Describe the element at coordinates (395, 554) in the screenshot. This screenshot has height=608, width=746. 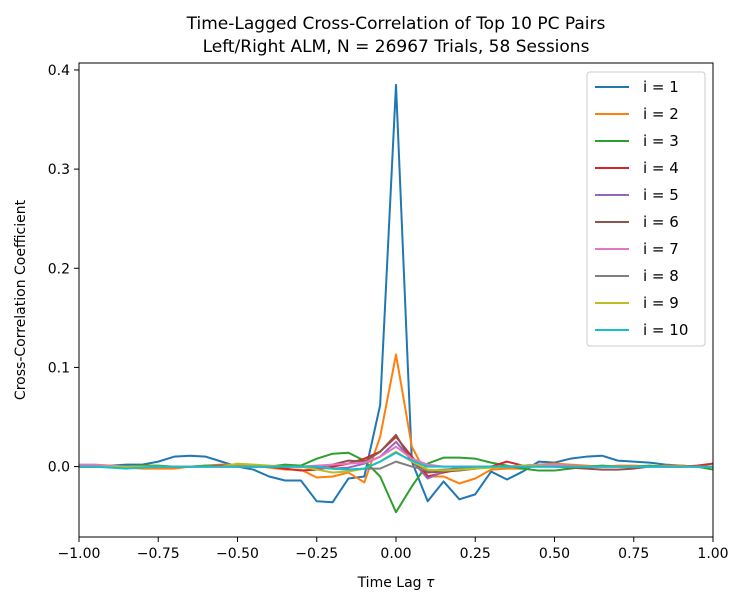
I see `x-tick-label: 0.00` at that location.